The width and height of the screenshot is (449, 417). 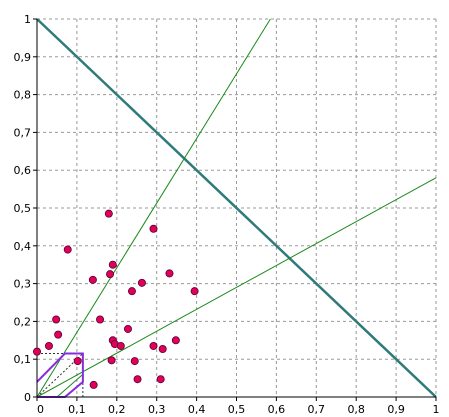 I want to click on x-tick-label: 0,6, so click(x=277, y=409).